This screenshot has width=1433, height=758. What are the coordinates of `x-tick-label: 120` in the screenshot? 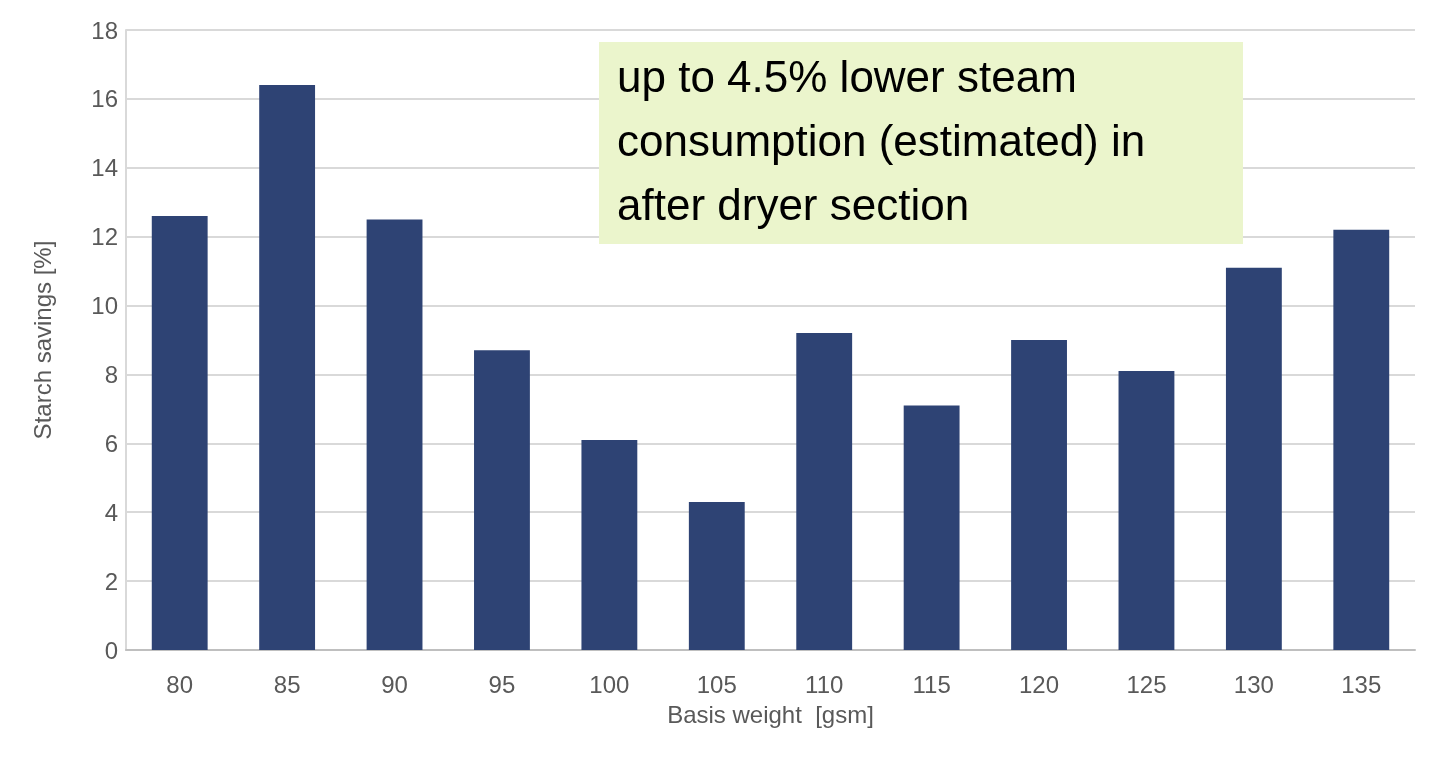 It's located at (1039, 684).